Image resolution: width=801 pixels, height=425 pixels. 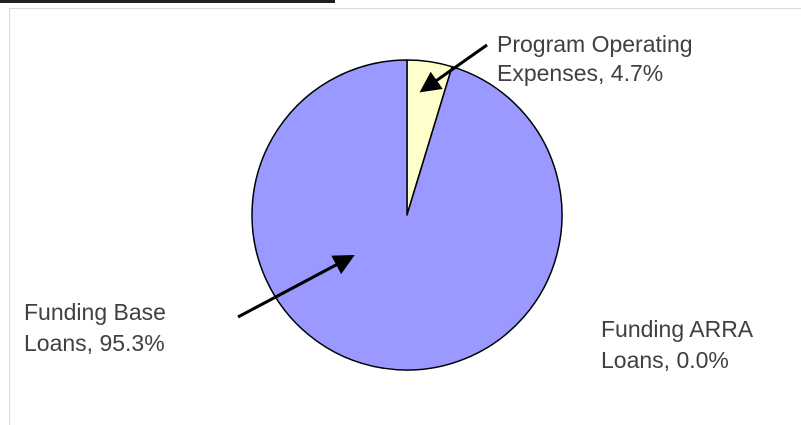 I want to click on arrow-funding-base, so click(x=296, y=287).